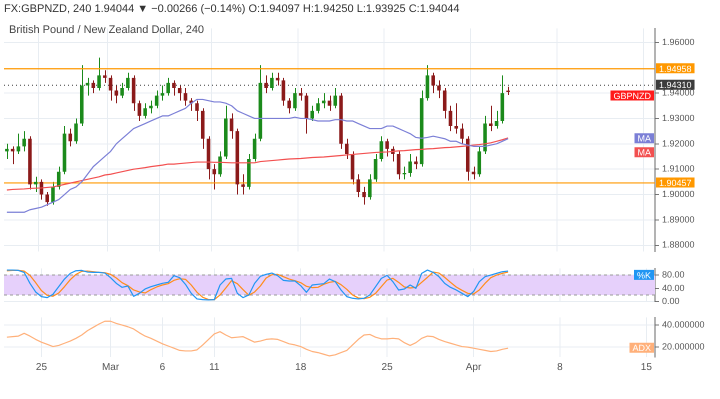 This screenshot has width=720, height=399. Describe the element at coordinates (678, 219) in the screenshot. I see `y-tick-label: 1.89000` at that location.